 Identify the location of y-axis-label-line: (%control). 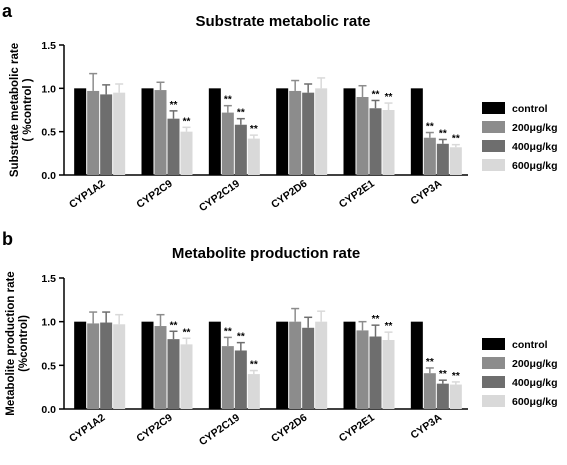
(24, 343).